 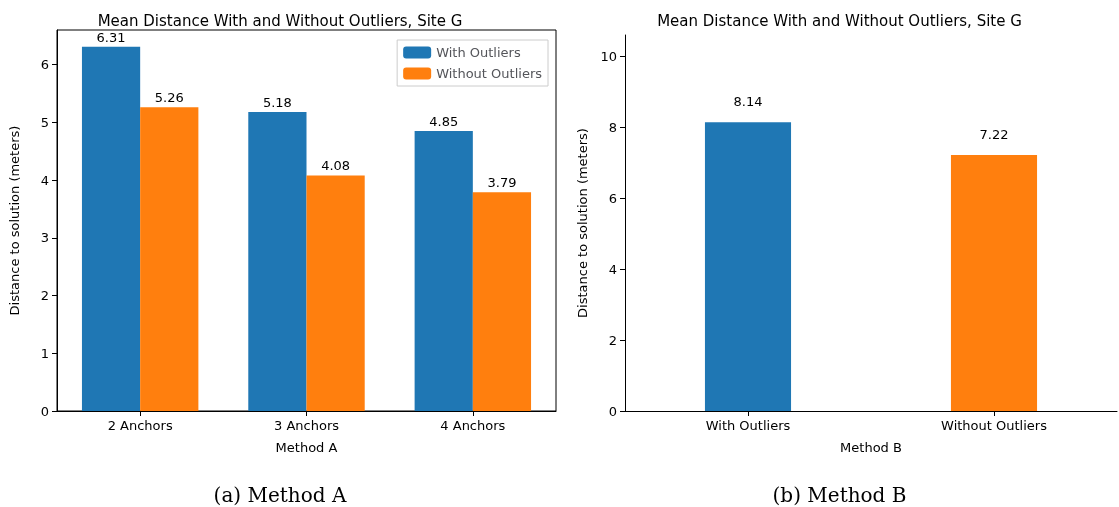 I want to click on data-label: 7.22, so click(x=994, y=134).